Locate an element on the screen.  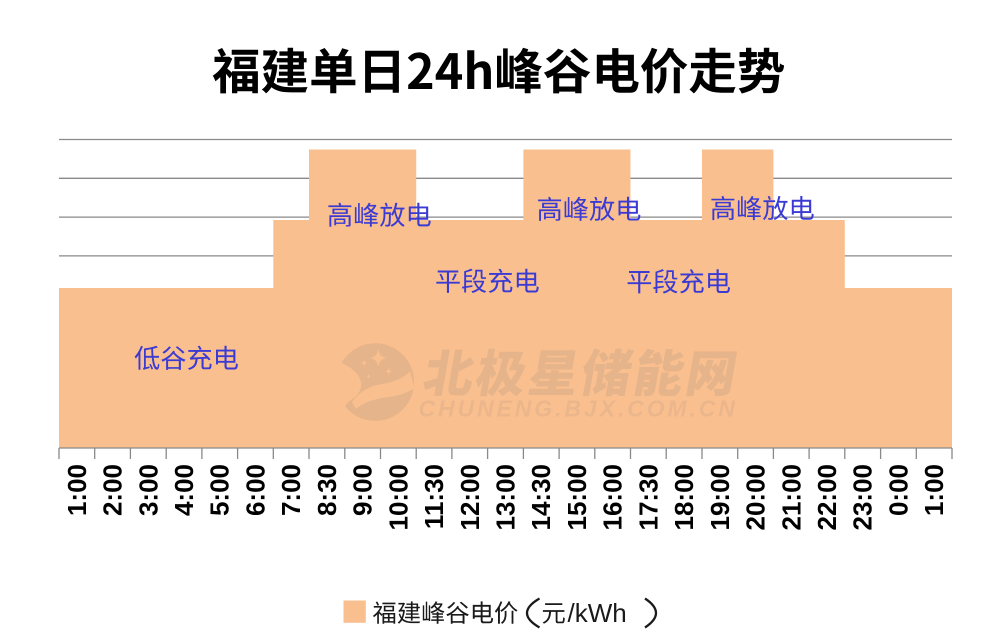
svg-text: /kWh is located at coordinates (597, 613).